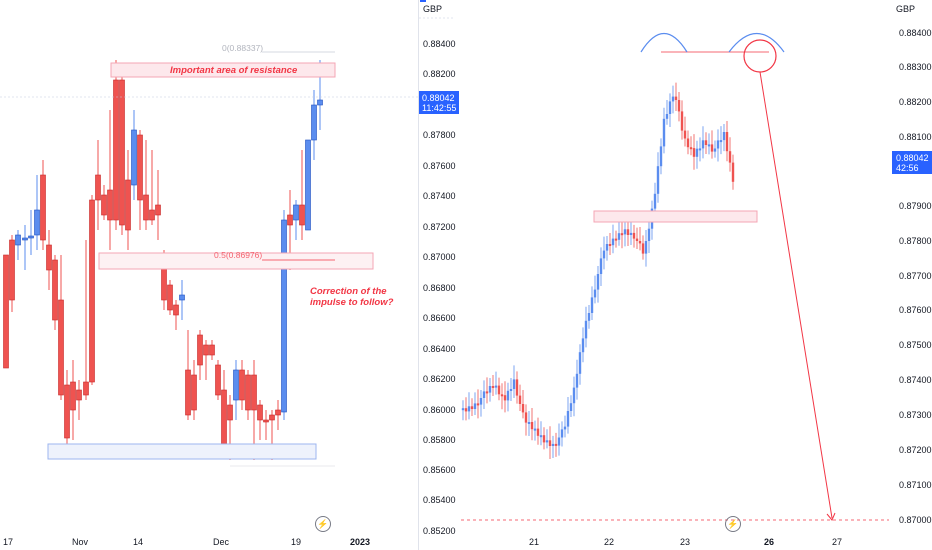 This screenshot has width=932, height=550. Describe the element at coordinates (733, 524) in the screenshot. I see `tradingview-logo-icon-right: ⚡` at that location.